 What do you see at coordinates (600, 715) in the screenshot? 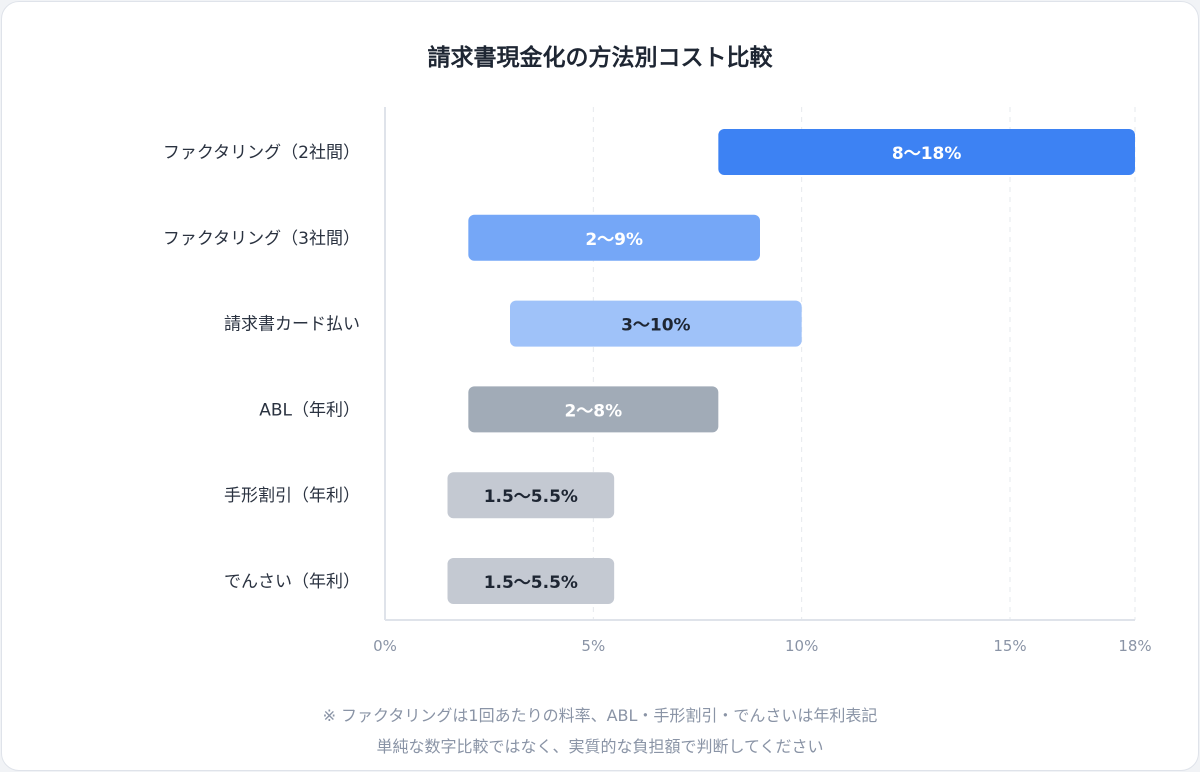
I see `footnote-1: ※ ファクタリングは1回あたりの料率、ABL・手形割引・でんさいは年利表記` at bounding box center [600, 715].